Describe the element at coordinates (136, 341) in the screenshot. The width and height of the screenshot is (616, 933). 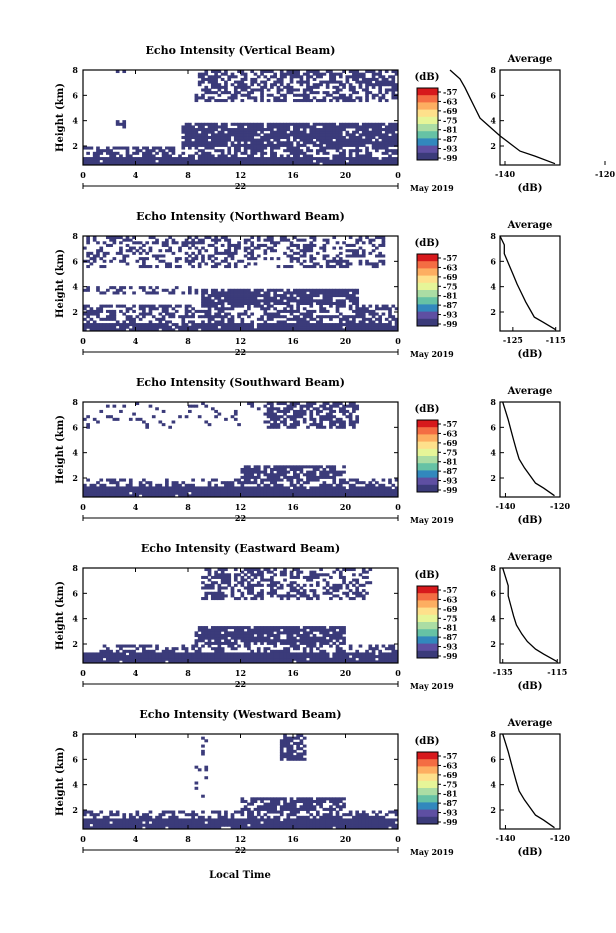
I see `x-tick-label: 4` at that location.